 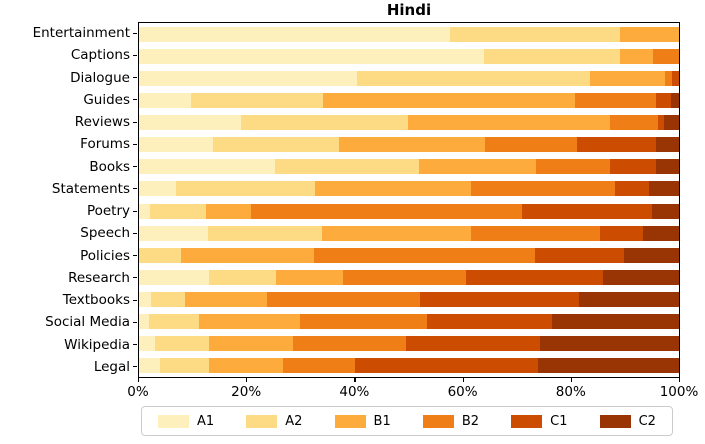 What do you see at coordinates (138, 392) in the screenshot?
I see `x-tick-label: 0%` at bounding box center [138, 392].